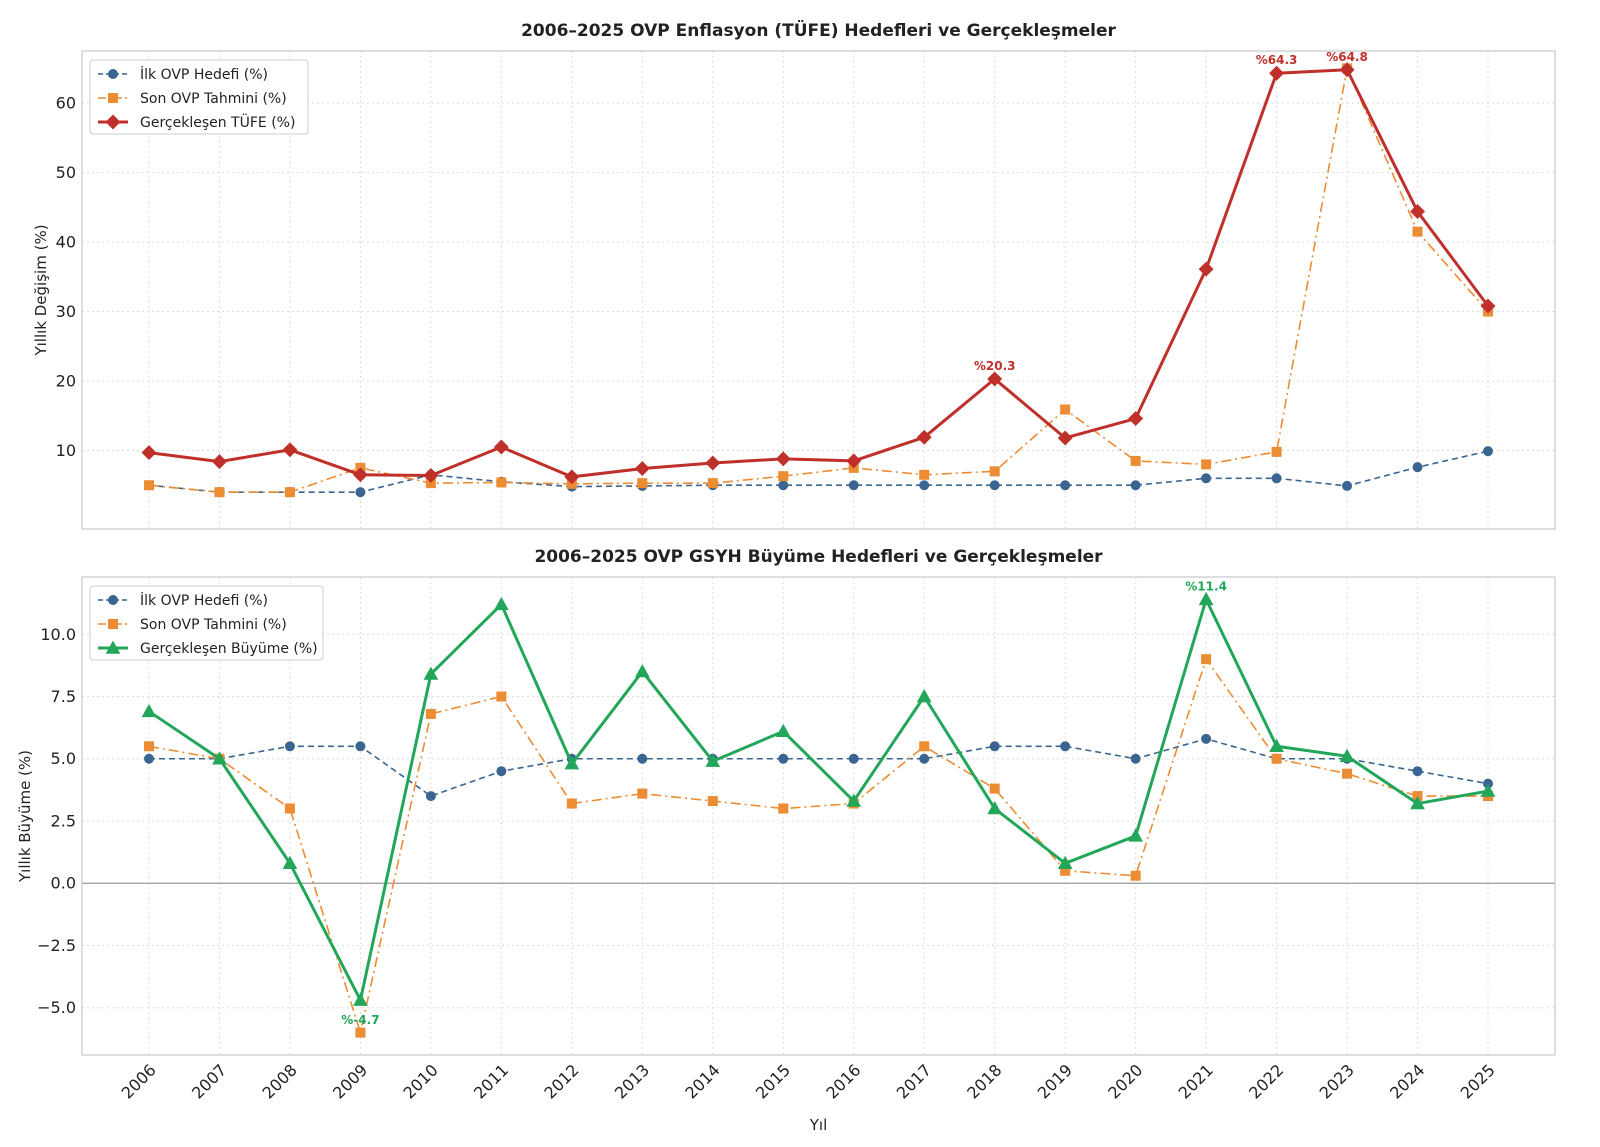  Describe the element at coordinates (66, 103) in the screenshot. I see `y-tick-label: 60` at that location.